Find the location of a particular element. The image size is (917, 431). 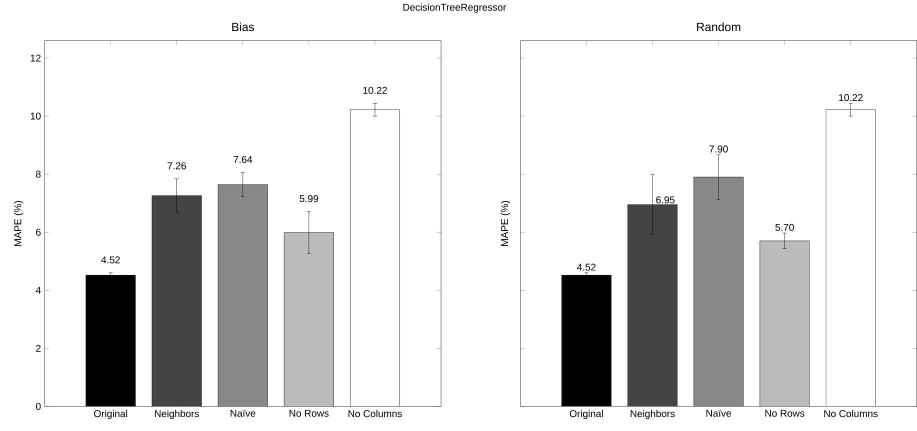

data-label: 7.26 is located at coordinates (177, 166).